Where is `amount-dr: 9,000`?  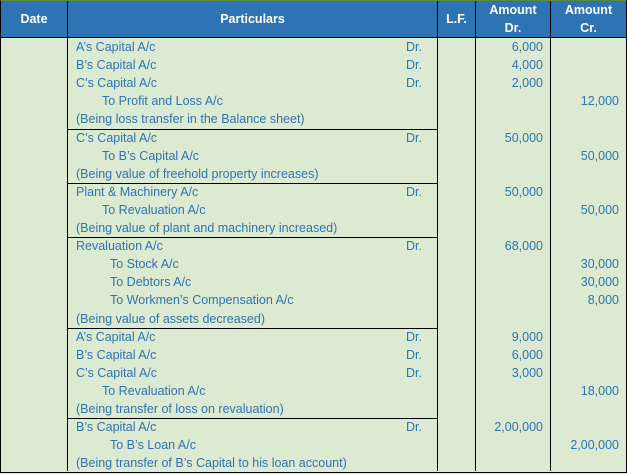
amount-dr: 9,000 is located at coordinates (527, 337).